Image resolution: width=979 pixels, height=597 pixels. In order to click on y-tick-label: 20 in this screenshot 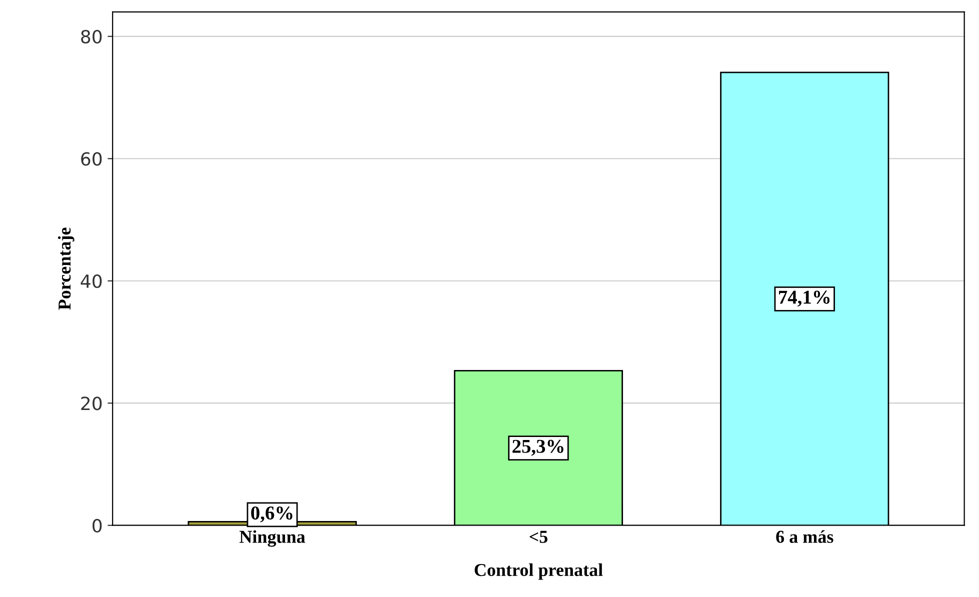, I will do `click(91, 403)`.